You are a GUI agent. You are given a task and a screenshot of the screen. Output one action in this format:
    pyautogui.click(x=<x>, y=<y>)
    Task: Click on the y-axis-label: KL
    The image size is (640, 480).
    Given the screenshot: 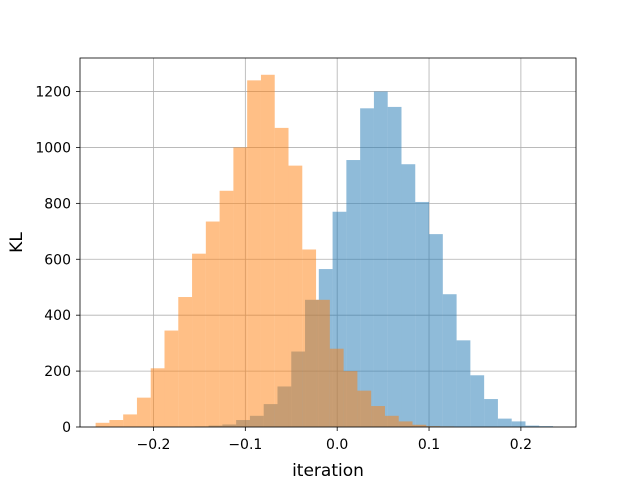 What is the action you would take?
    pyautogui.click(x=17, y=242)
    